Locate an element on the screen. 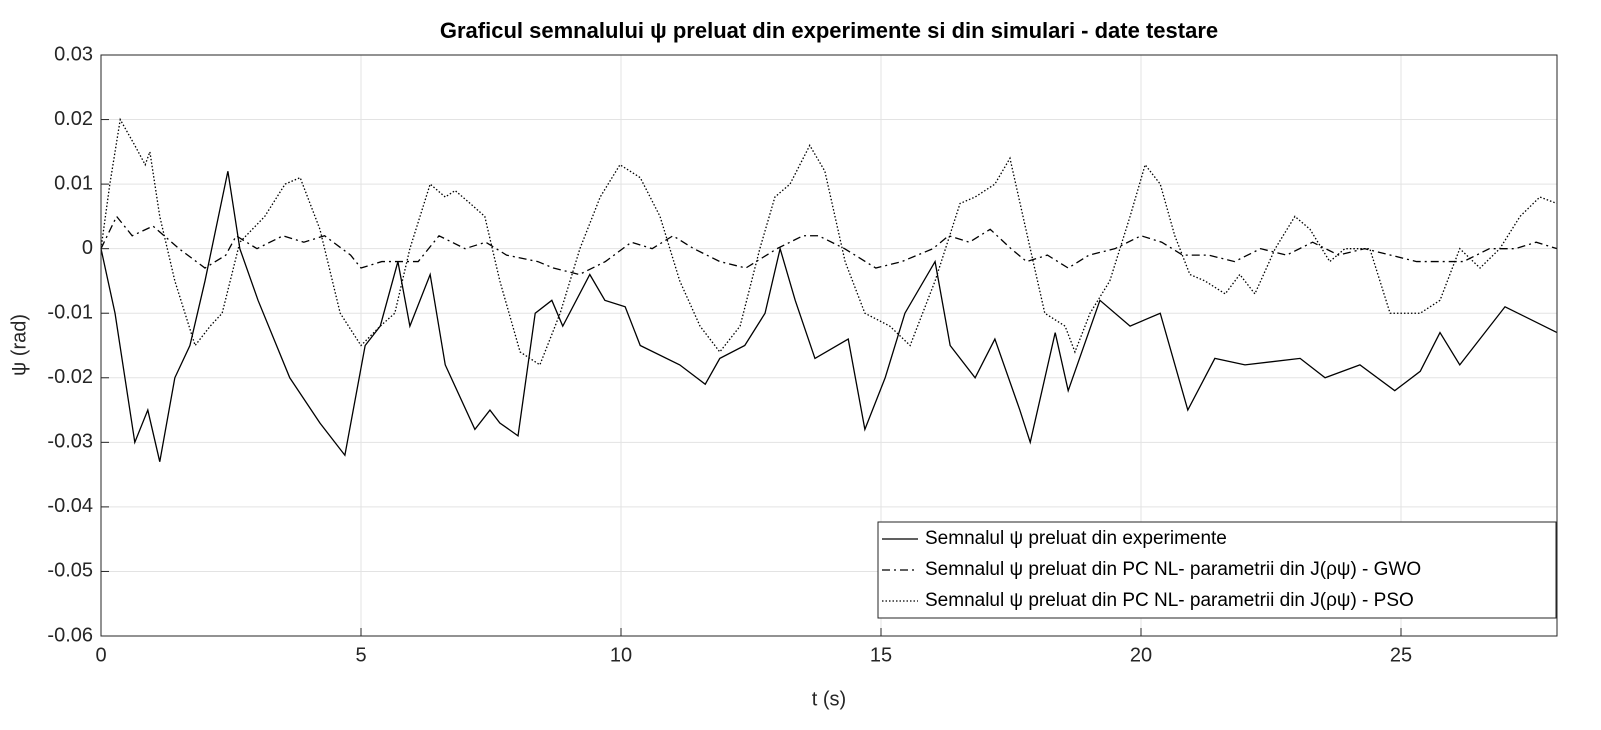 This screenshot has height=730, width=1601. y-tick-label: 0.03 is located at coordinates (73, 54).